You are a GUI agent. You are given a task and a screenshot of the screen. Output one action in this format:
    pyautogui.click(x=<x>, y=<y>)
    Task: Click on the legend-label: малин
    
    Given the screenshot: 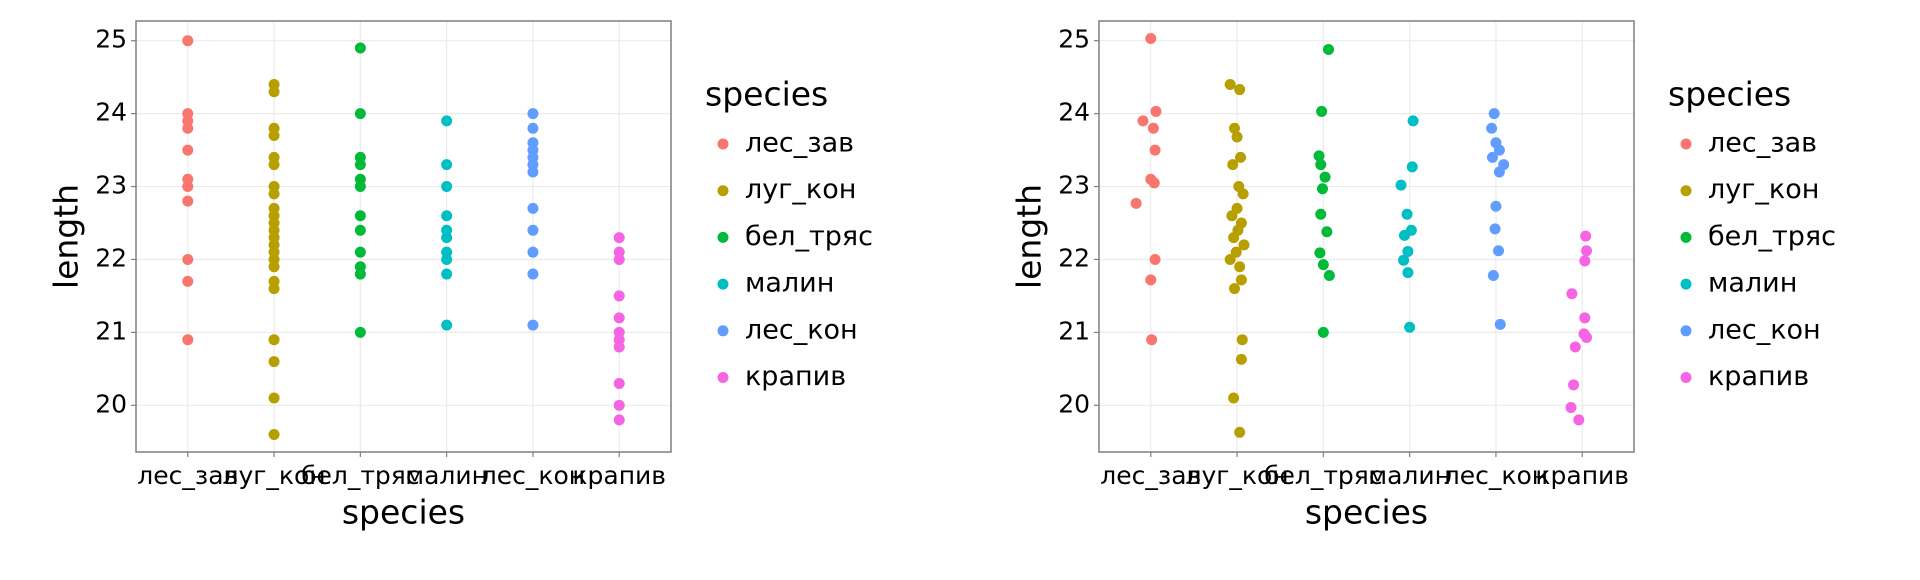 What is the action you would take?
    pyautogui.click(x=789, y=283)
    